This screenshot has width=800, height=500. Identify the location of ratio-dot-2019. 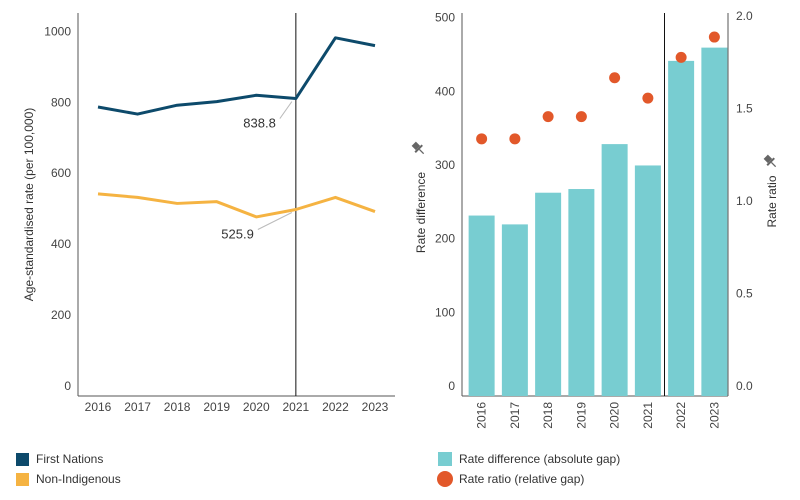
(581, 117).